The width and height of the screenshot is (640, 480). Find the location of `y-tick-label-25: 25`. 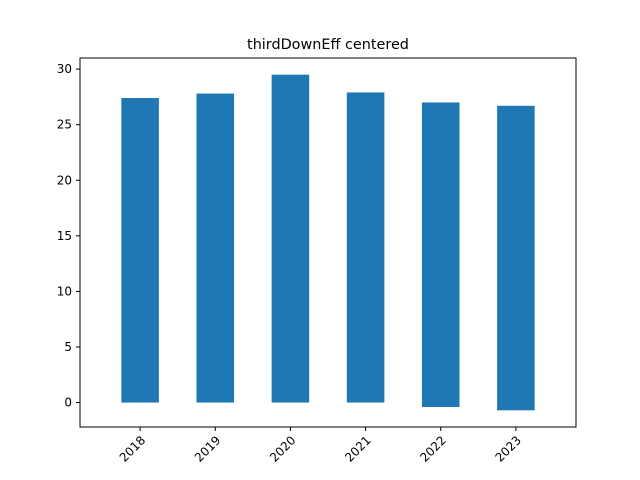

y-tick-label-25: 25 is located at coordinates (64, 125).